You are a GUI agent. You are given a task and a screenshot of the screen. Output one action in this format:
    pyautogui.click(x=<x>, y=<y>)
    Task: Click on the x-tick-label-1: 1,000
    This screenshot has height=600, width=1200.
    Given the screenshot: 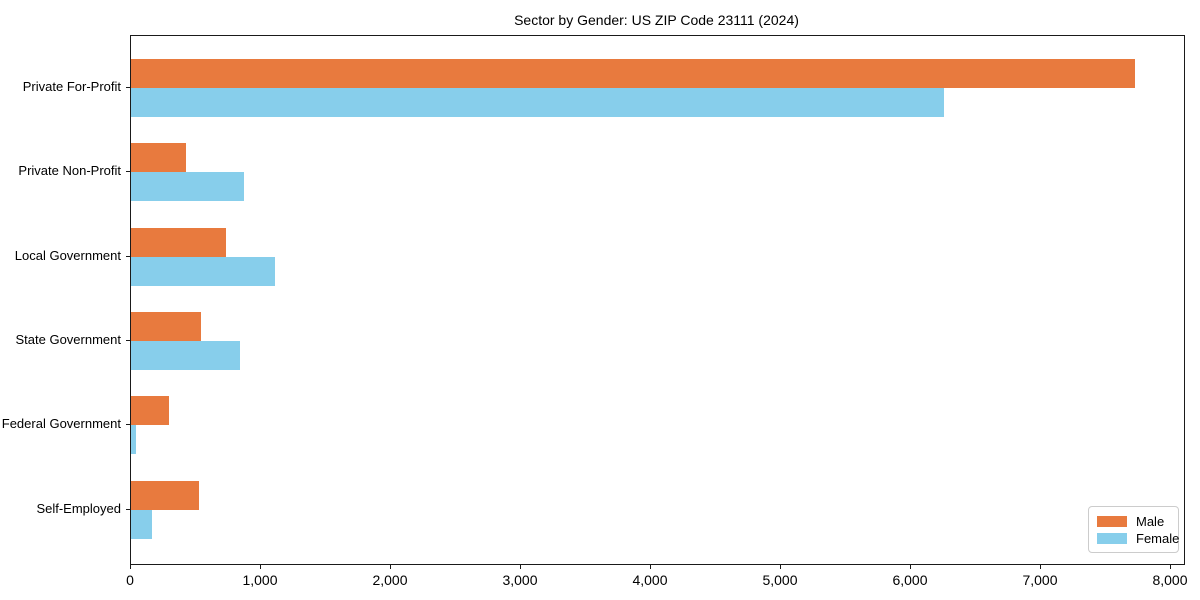 What is the action you would take?
    pyautogui.click(x=260, y=580)
    